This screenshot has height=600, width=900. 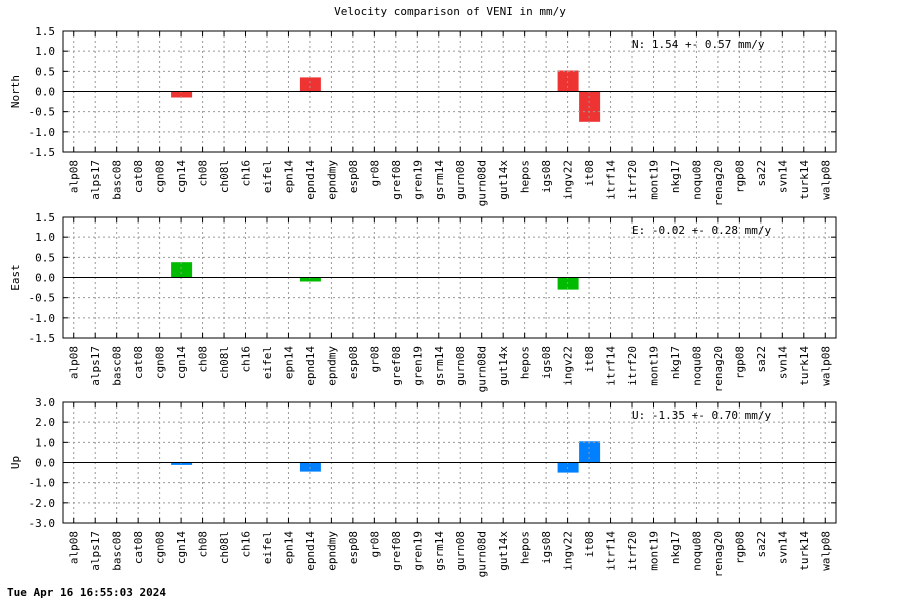 I want to click on stats-annotation: U: -1.35 +- 0.70 mm/y, so click(x=701, y=415).